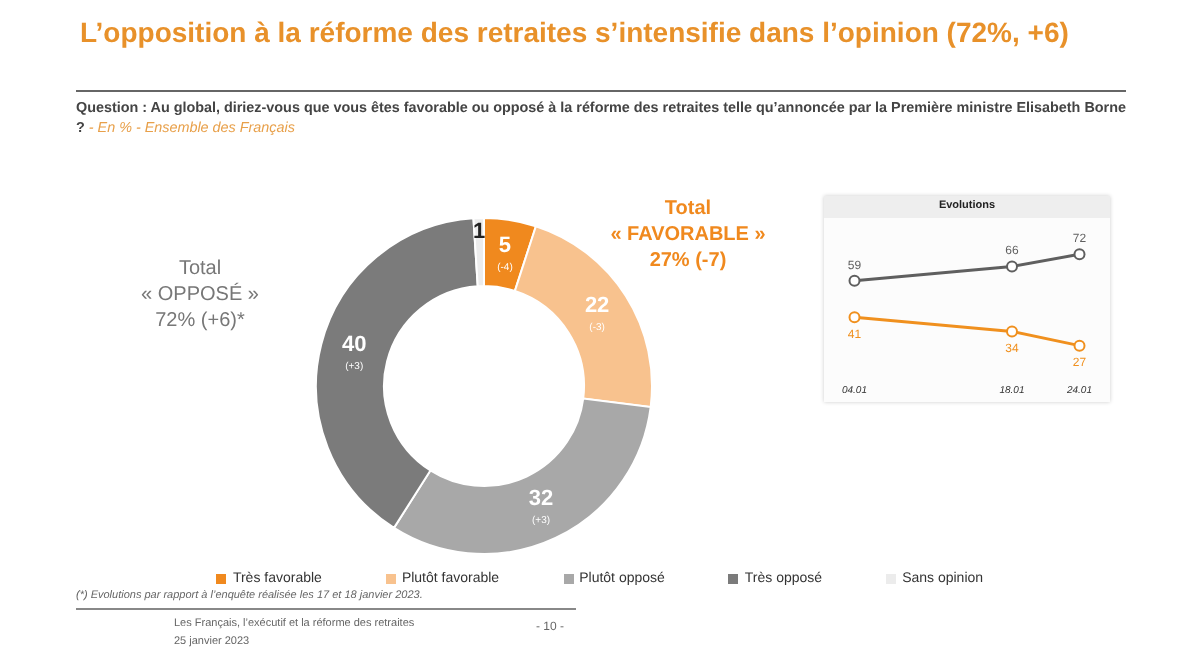 This screenshot has height=660, width=1200. What do you see at coordinates (479, 232) in the screenshot?
I see `data-label: 1` at bounding box center [479, 232].